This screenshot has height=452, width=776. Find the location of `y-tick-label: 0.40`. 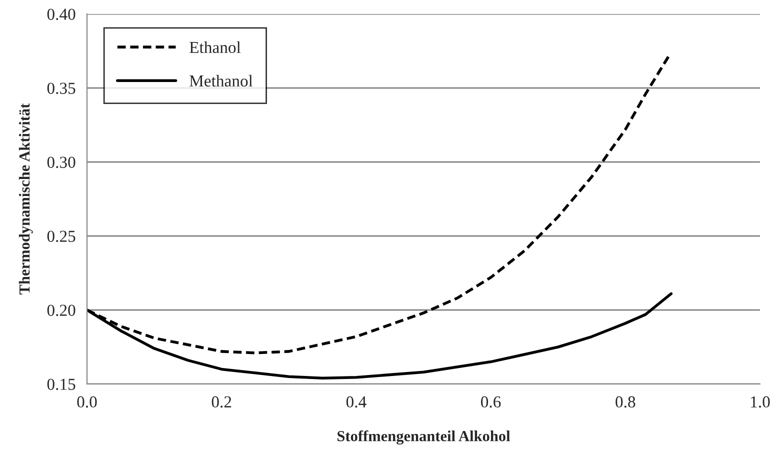

y-tick-label: 0.40 is located at coordinates (61, 14).